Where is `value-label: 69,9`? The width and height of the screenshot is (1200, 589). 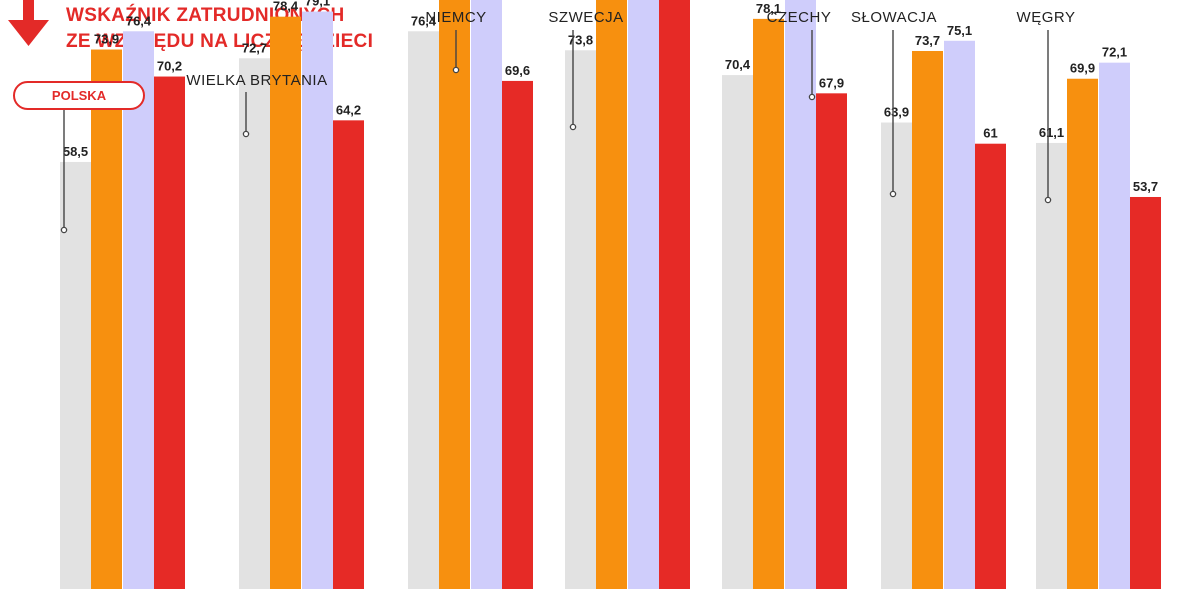
value-label: 69,9 is located at coordinates (1082, 68).